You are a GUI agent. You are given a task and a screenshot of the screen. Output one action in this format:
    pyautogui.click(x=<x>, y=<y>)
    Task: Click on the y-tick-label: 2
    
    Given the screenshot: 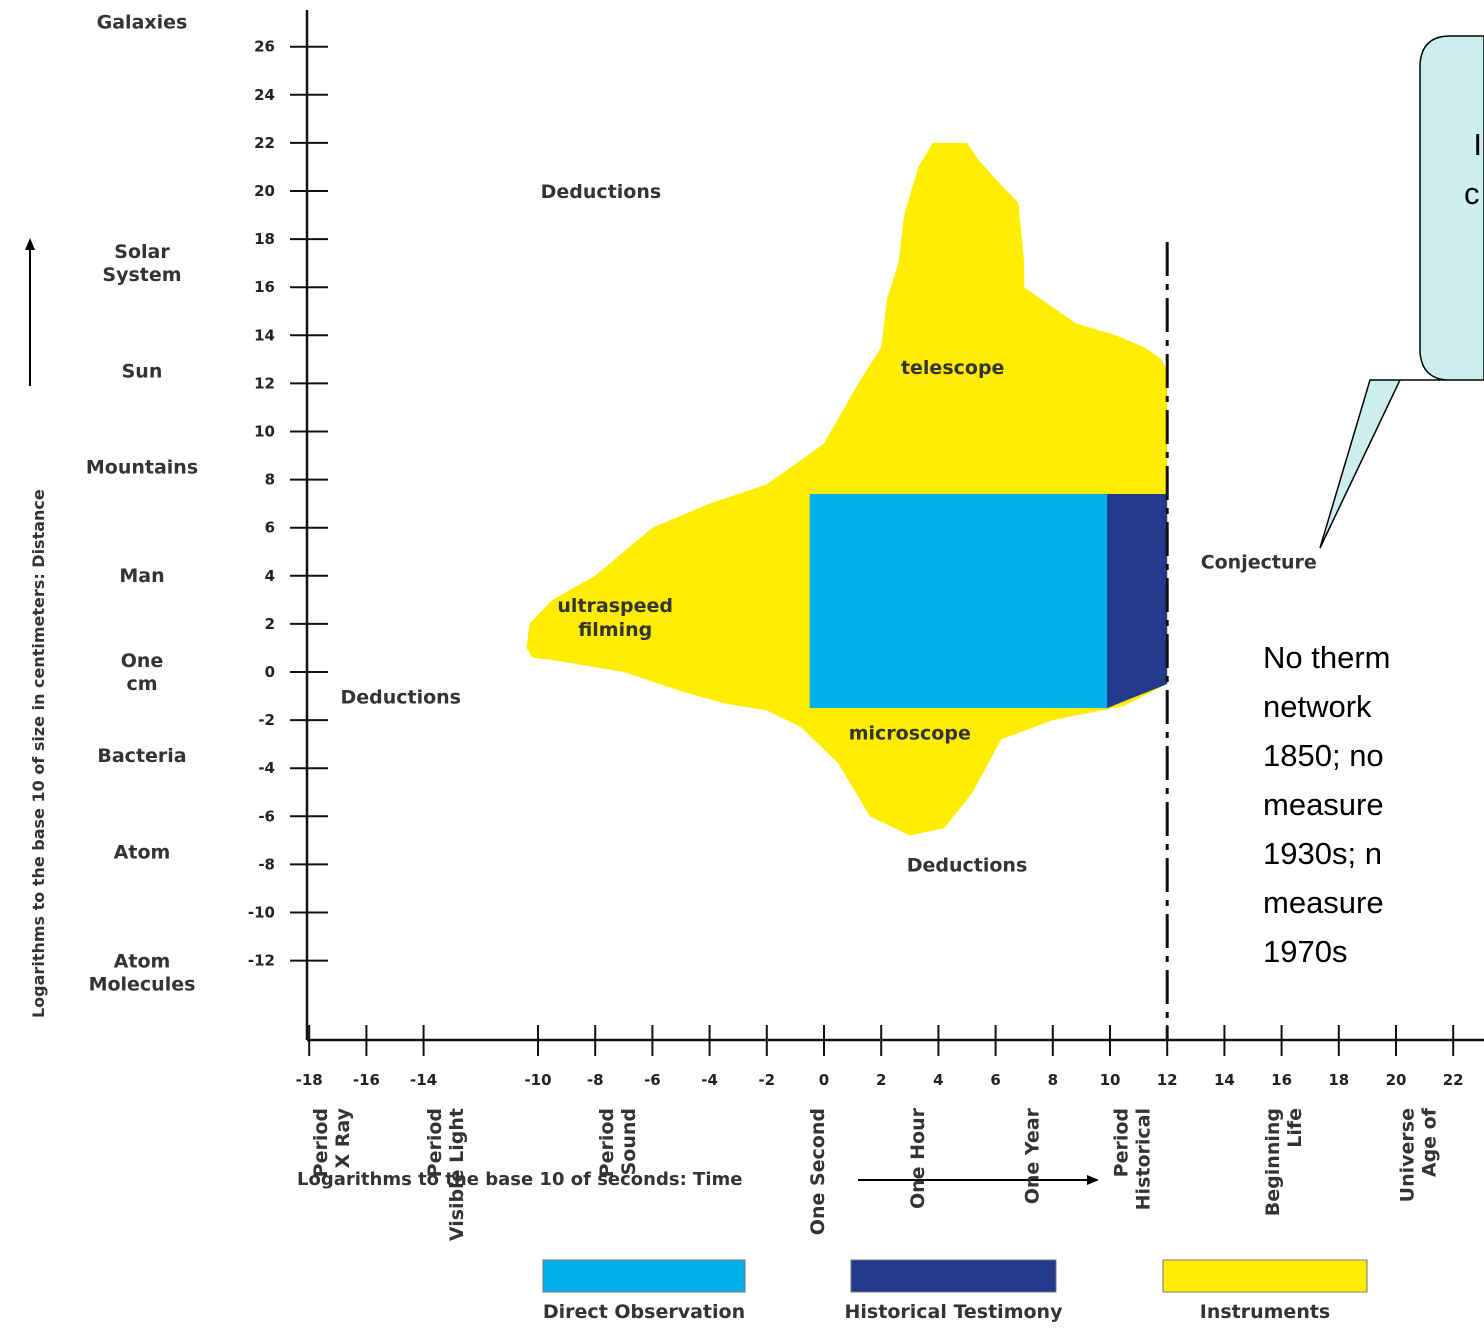 What is the action you would take?
    pyautogui.click(x=270, y=624)
    